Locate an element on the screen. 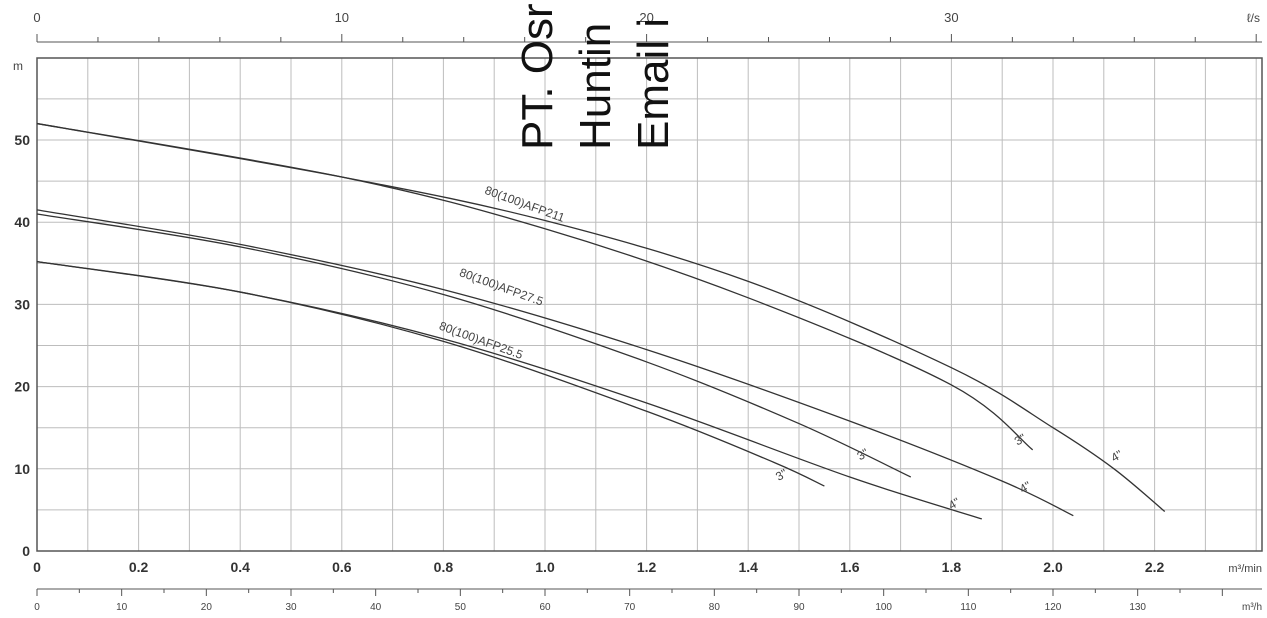 This screenshot has height=618, width=1267. top-axis-tick-label: 0 is located at coordinates (36, 17).